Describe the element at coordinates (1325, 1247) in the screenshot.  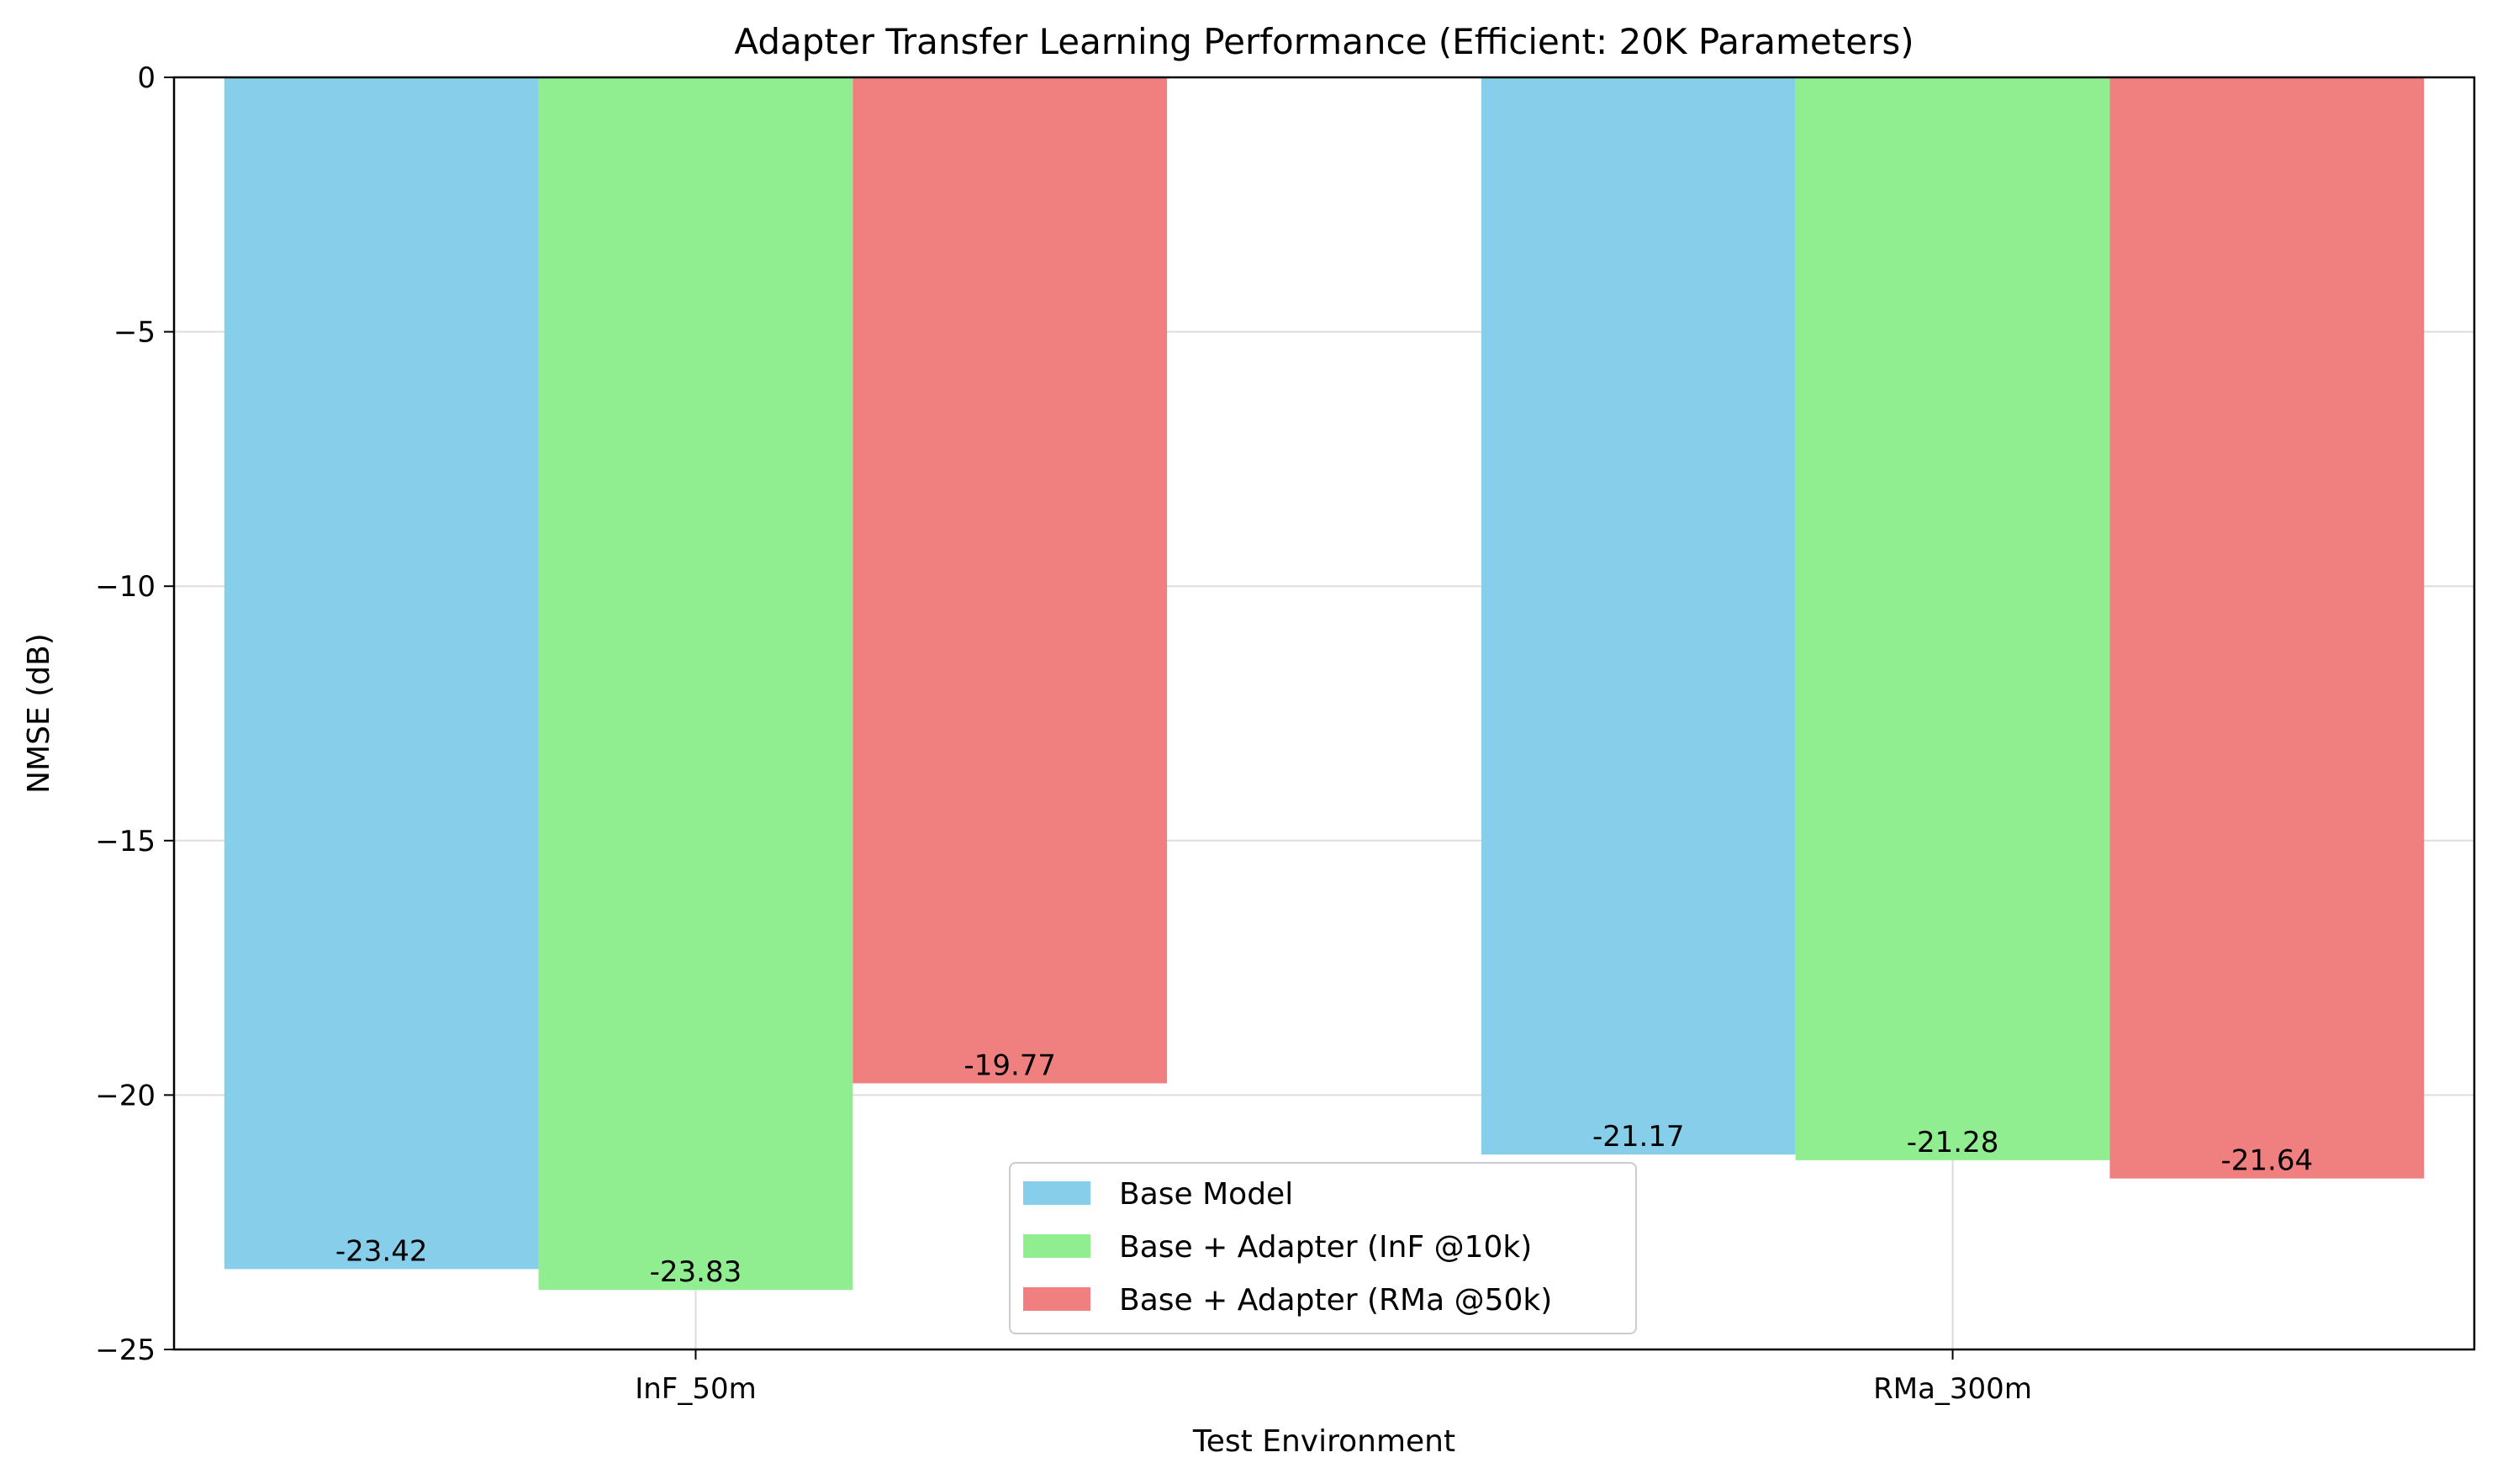
I see `legend-label: Base + Adapter (InF @10k)` at that location.